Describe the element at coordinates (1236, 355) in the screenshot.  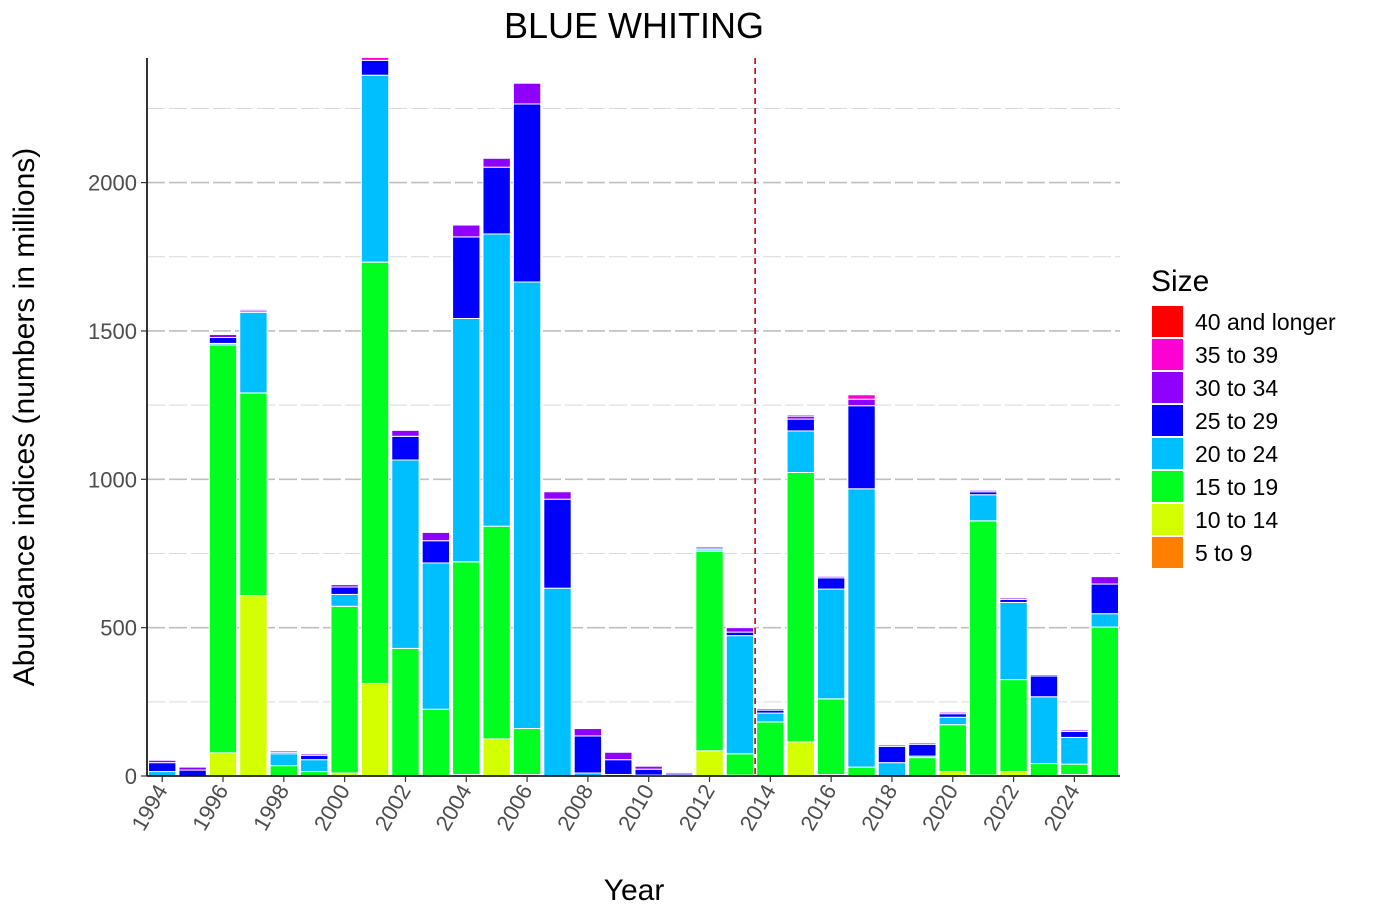
I see `legend-label: 35 to 39` at that location.